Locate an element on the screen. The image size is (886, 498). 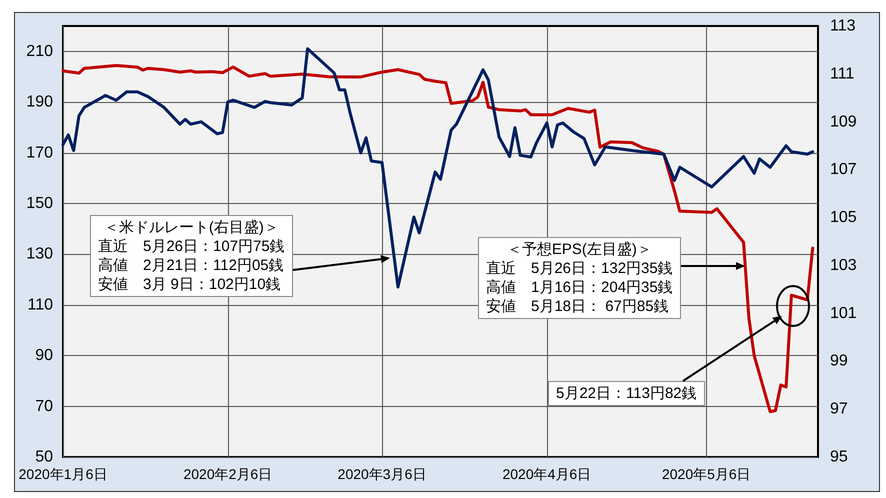
y2-tick-label: 105 is located at coordinates (843, 217).